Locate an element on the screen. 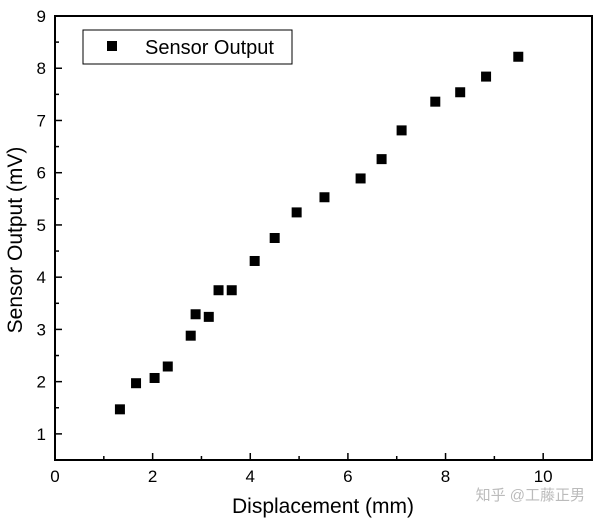 The width and height of the screenshot is (600, 526). x-axis-label: Displacement (mm) is located at coordinates (323, 506).